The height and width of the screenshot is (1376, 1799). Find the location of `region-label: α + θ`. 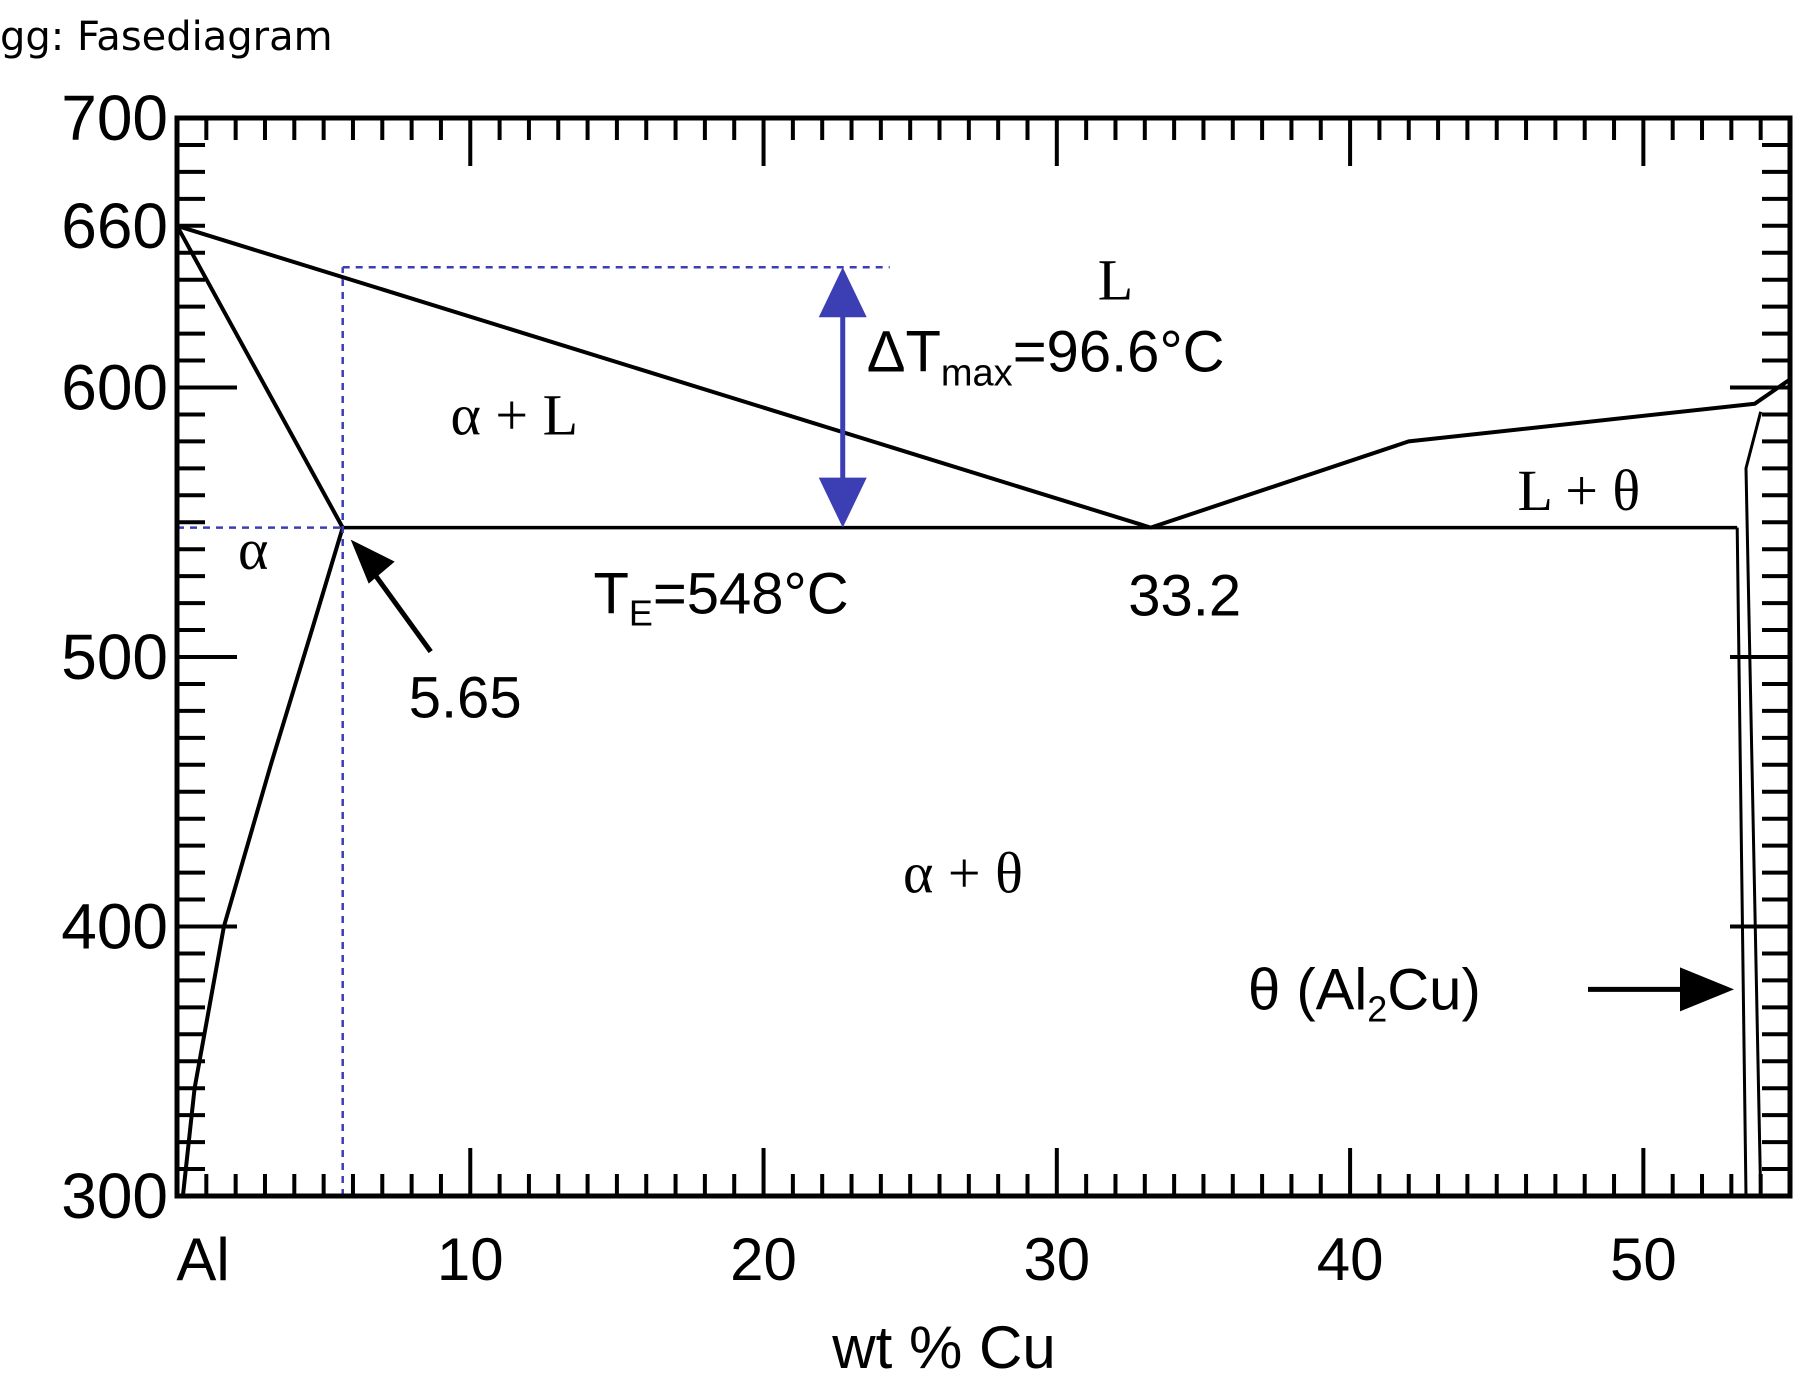

region-label: α + θ is located at coordinates (963, 873).